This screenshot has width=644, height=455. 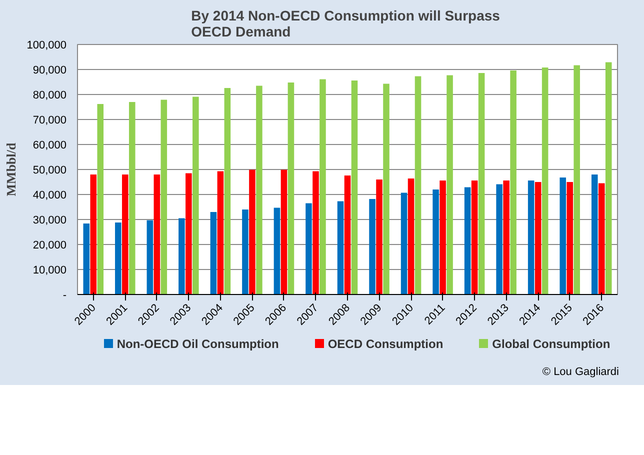 I want to click on y-tick-label: 90,000, so click(x=49, y=70).